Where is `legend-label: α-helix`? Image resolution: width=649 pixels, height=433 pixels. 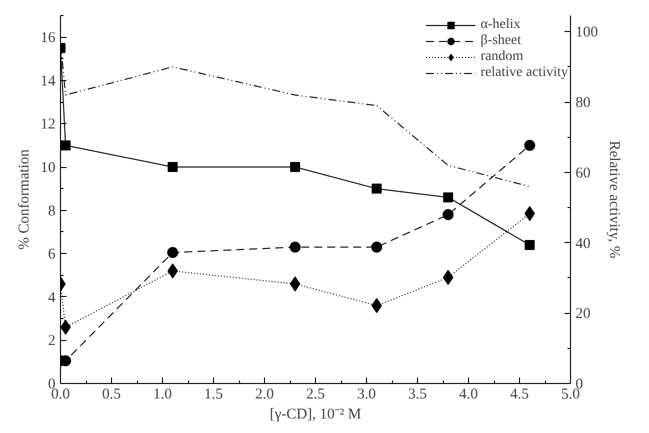
legend-label: α-helix is located at coordinates (500, 25).